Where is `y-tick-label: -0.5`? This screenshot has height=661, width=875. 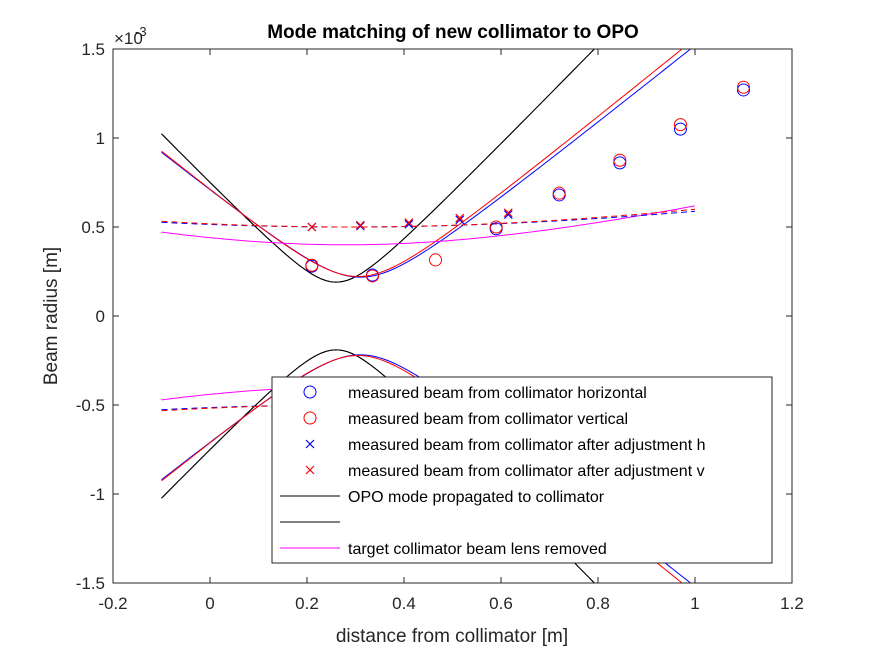 y-tick-label: -0.5 is located at coordinates (90, 405).